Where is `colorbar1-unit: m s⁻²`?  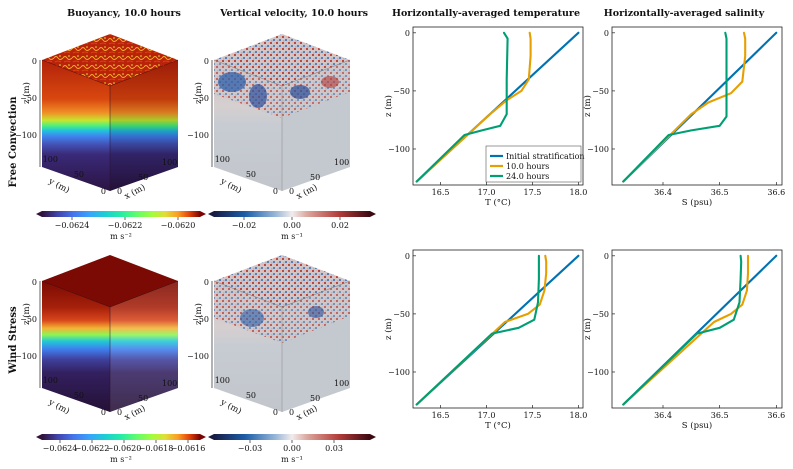
colorbar1-unit: m s⁻² is located at coordinates (121, 236).